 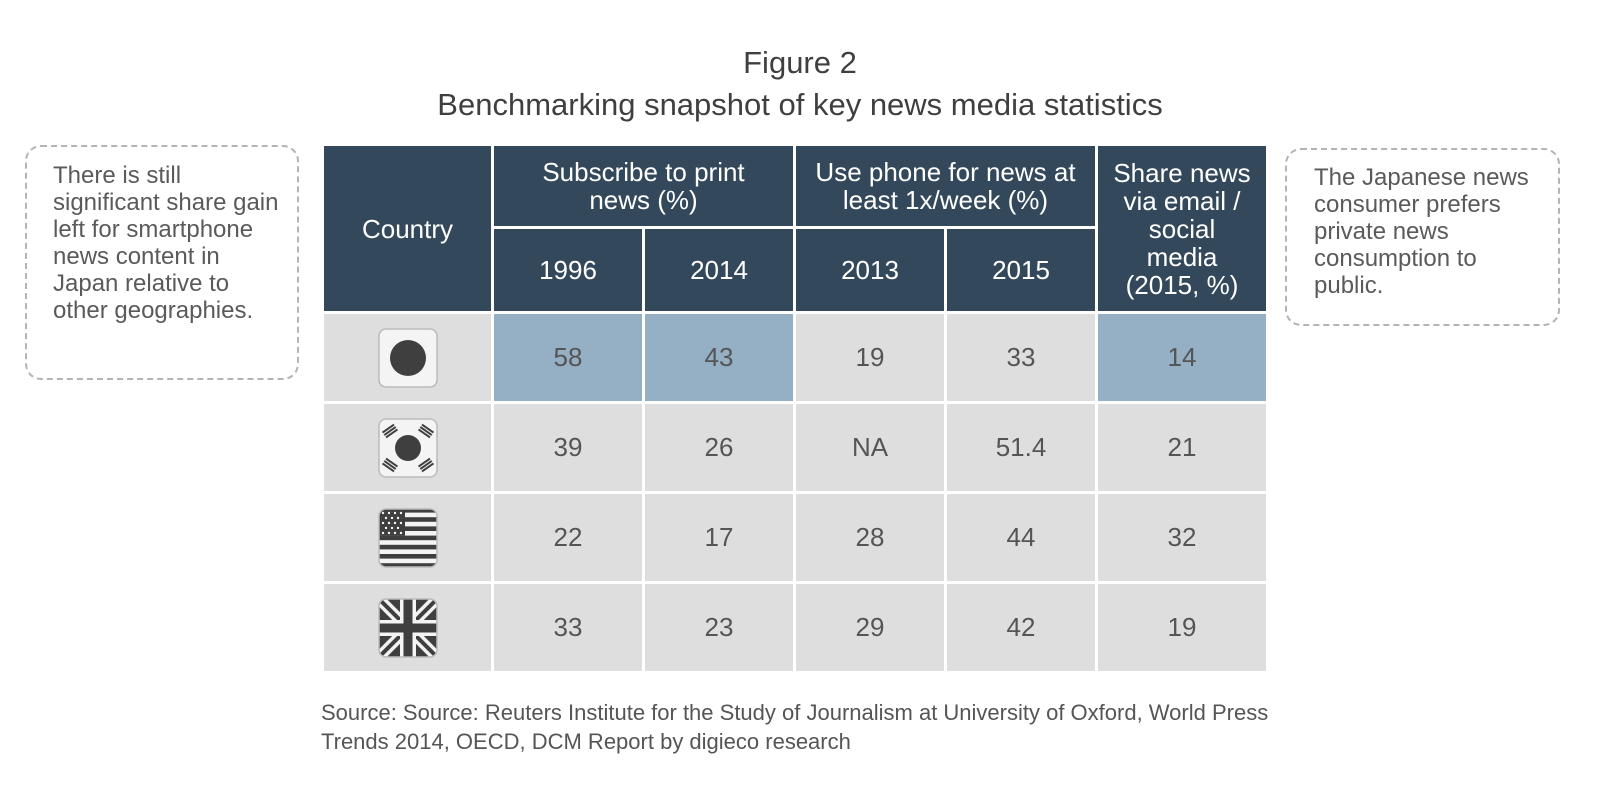 I want to click on year-2013-header: 2013, so click(x=870, y=270).